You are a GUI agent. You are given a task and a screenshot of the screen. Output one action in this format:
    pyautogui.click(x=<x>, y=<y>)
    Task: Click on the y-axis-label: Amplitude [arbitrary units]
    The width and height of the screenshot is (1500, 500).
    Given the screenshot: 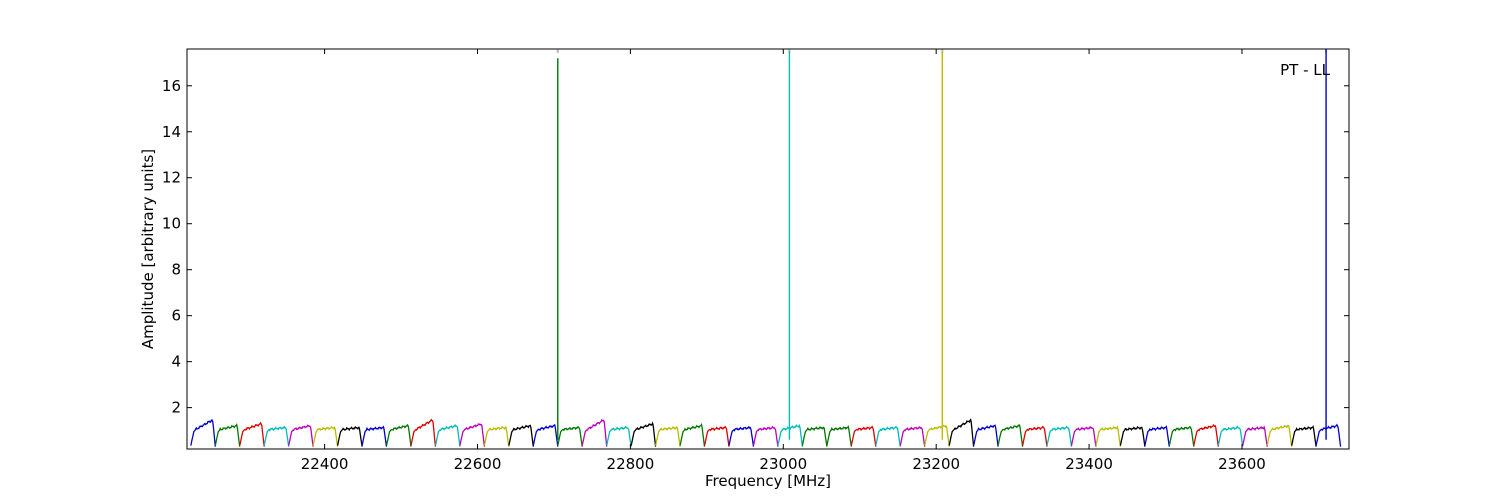 What is the action you would take?
    pyautogui.click(x=148, y=249)
    